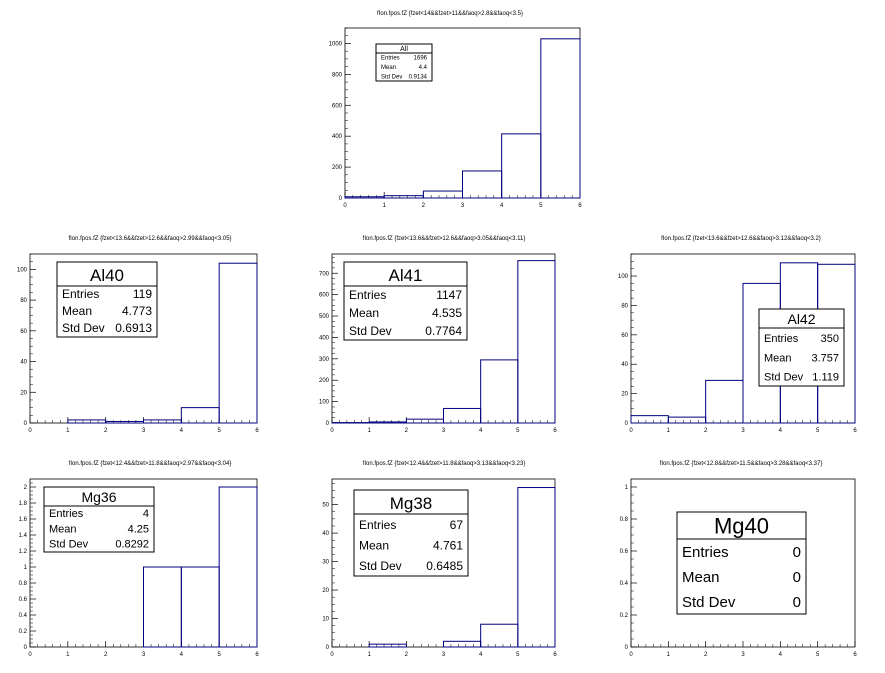  Describe the element at coordinates (325, 620) in the screenshot. I see `y-tick-label: 10` at that location.